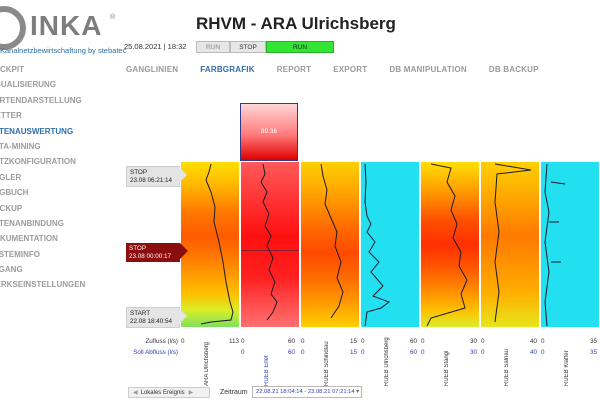 The image size is (600, 400). I want to click on tab-farbgrafik: FARBGRAFIK, so click(227, 69).